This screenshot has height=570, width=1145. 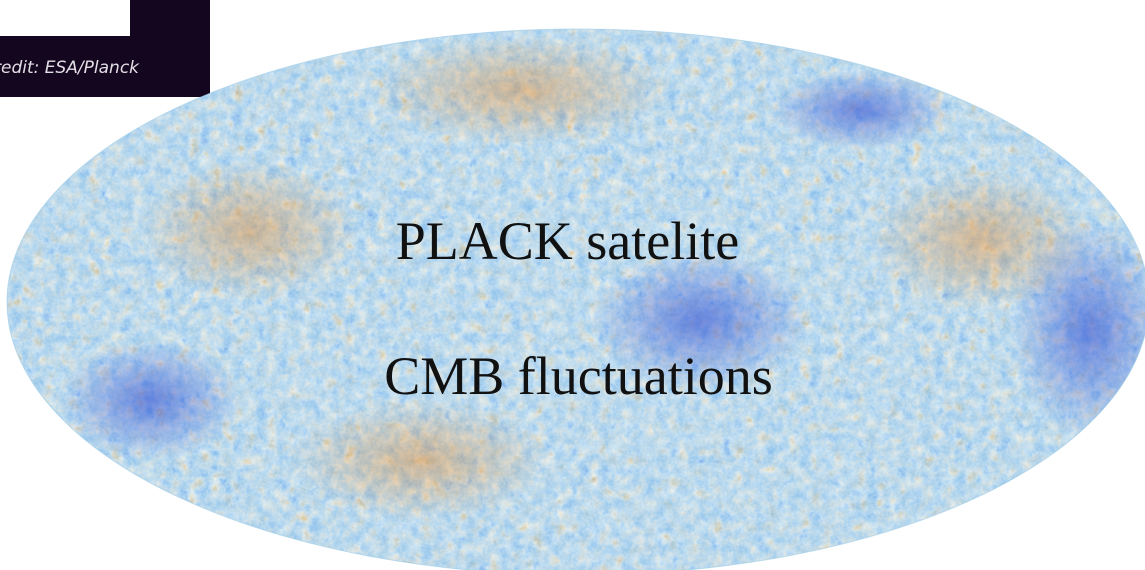 I want to click on caption-subtitle: CMB fluctuations, so click(x=578, y=376).